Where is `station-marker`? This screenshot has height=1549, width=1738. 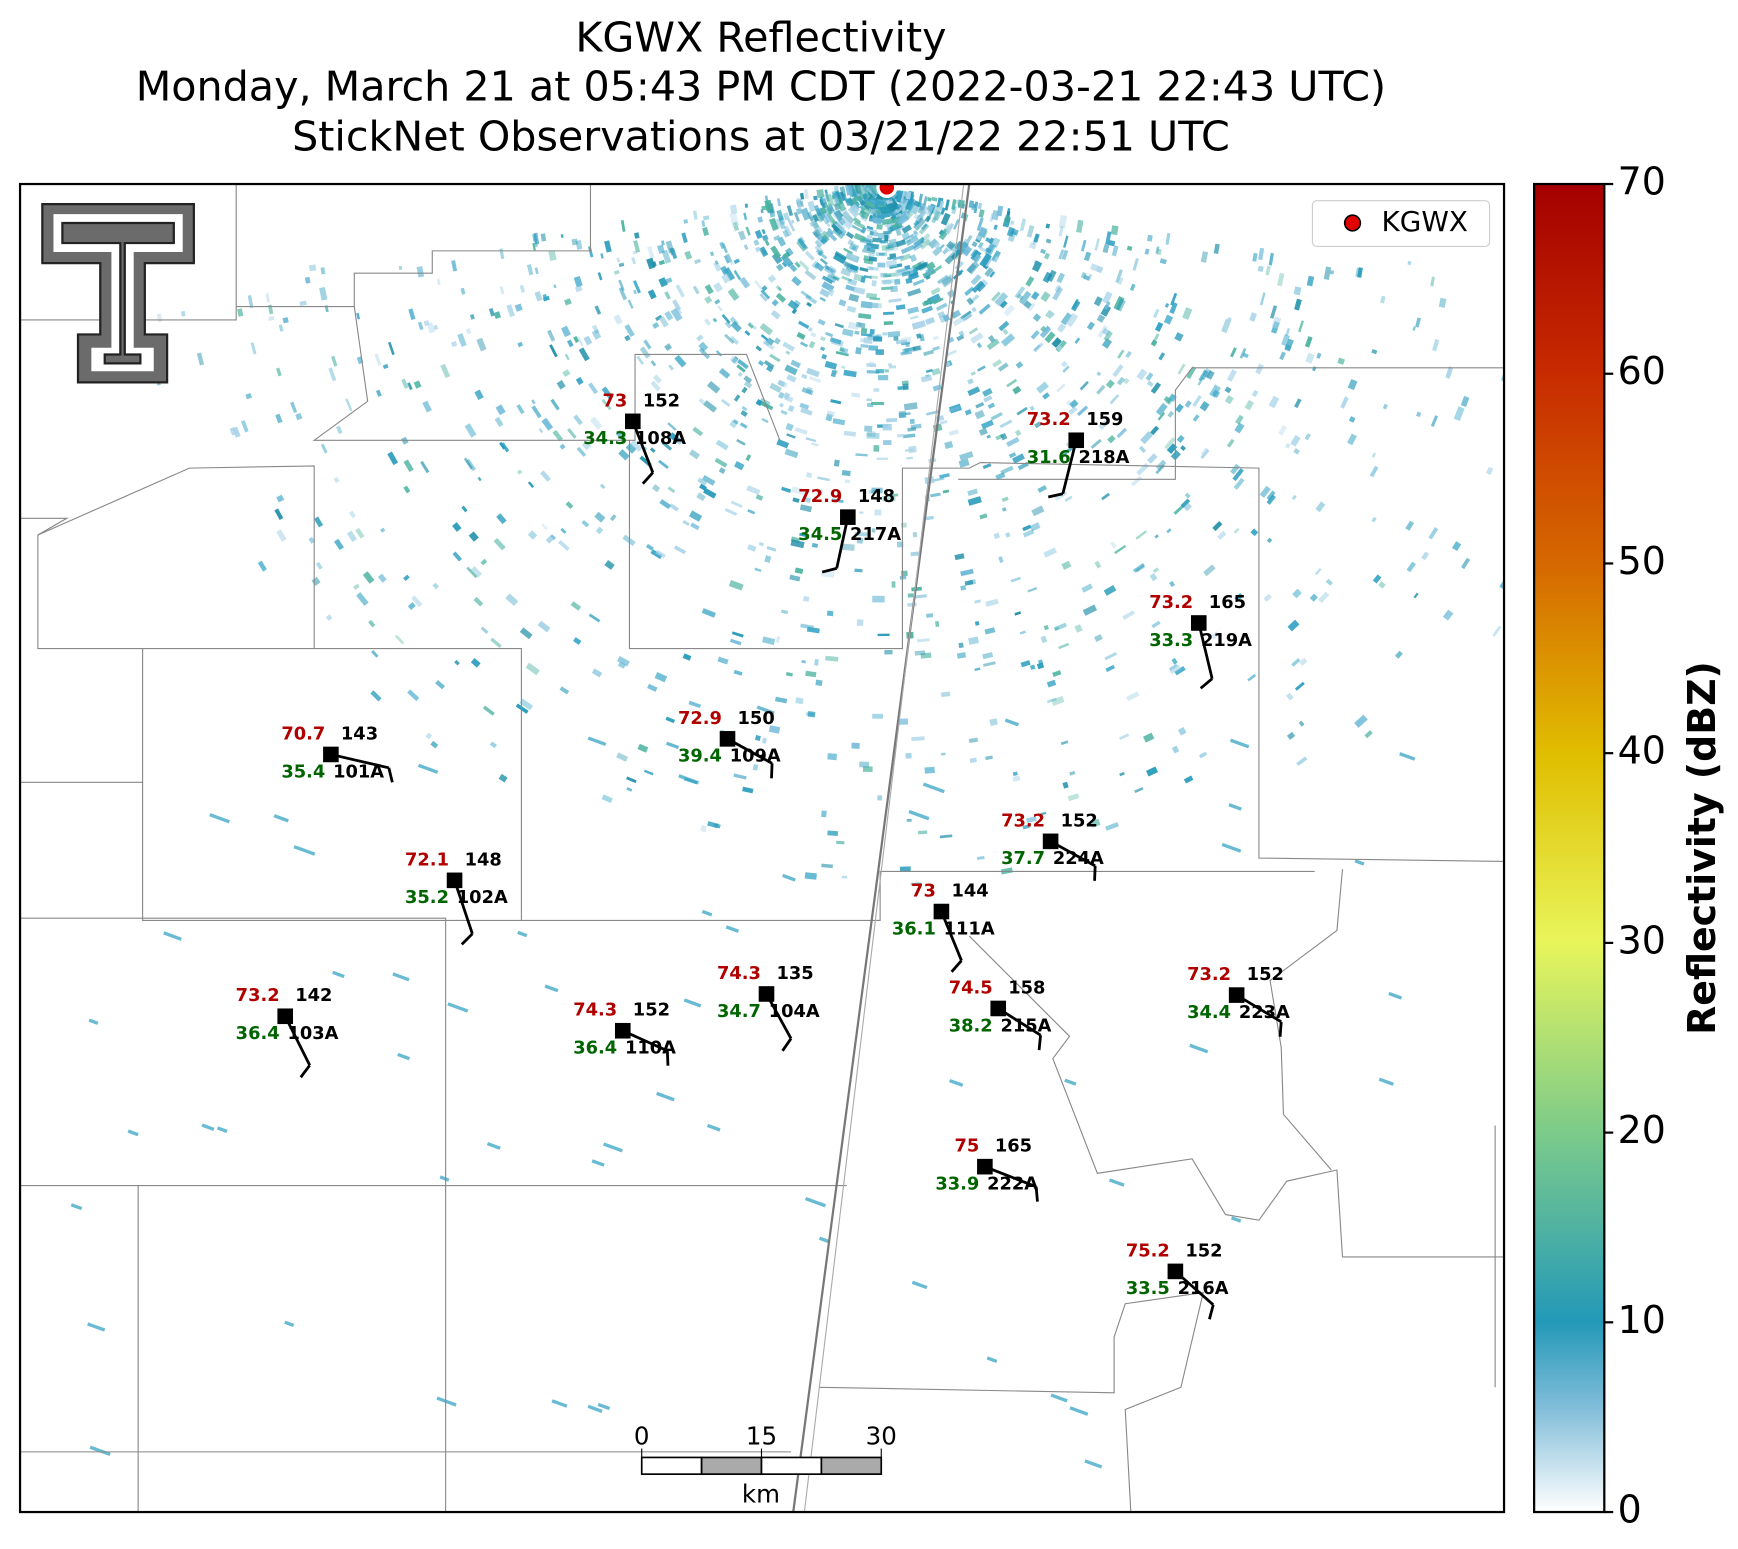 station-marker is located at coordinates (331, 754).